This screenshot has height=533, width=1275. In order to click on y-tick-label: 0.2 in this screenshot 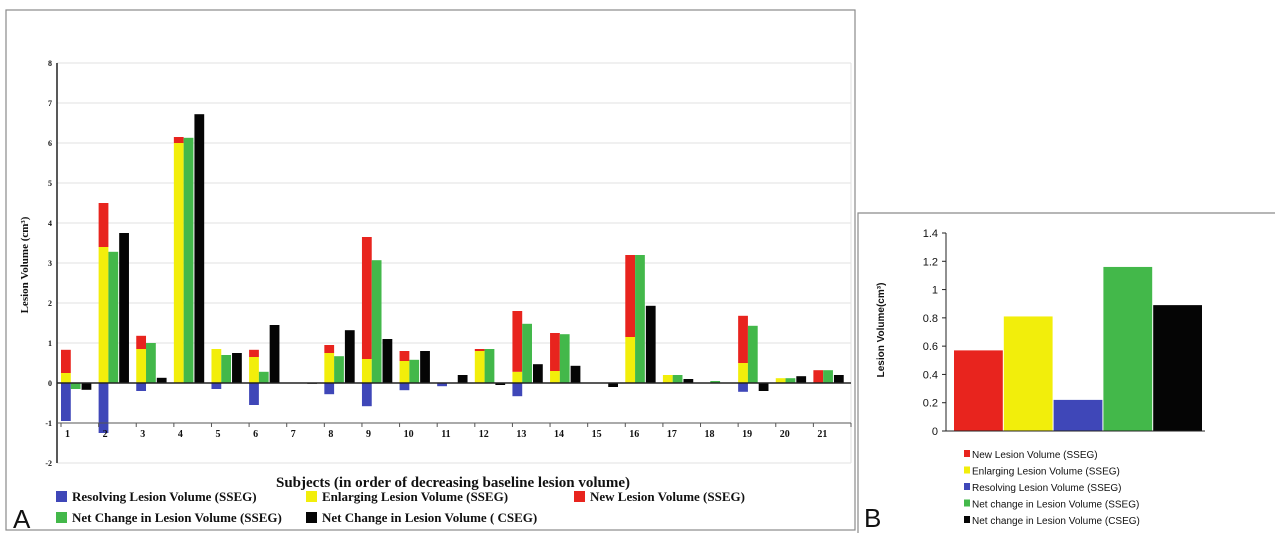, I will do `click(930, 404)`.